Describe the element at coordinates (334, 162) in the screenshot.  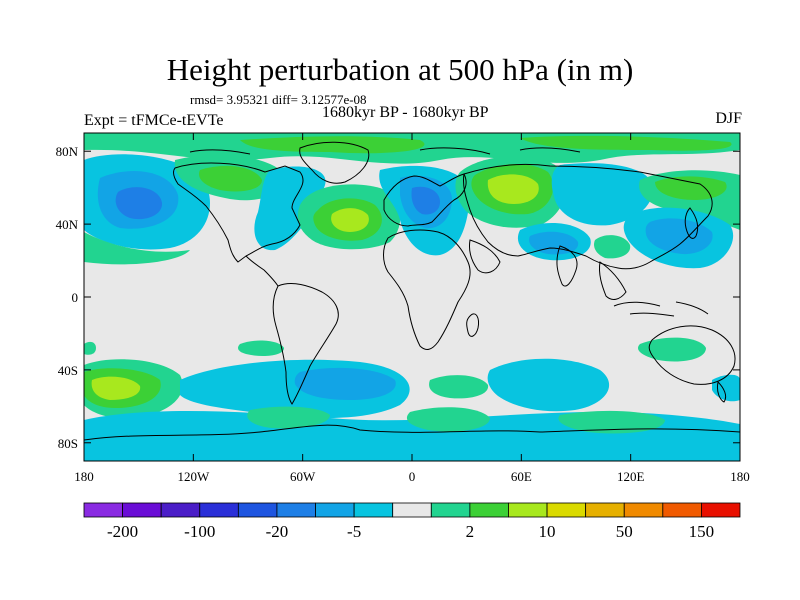
I see `greenland-coast` at that location.